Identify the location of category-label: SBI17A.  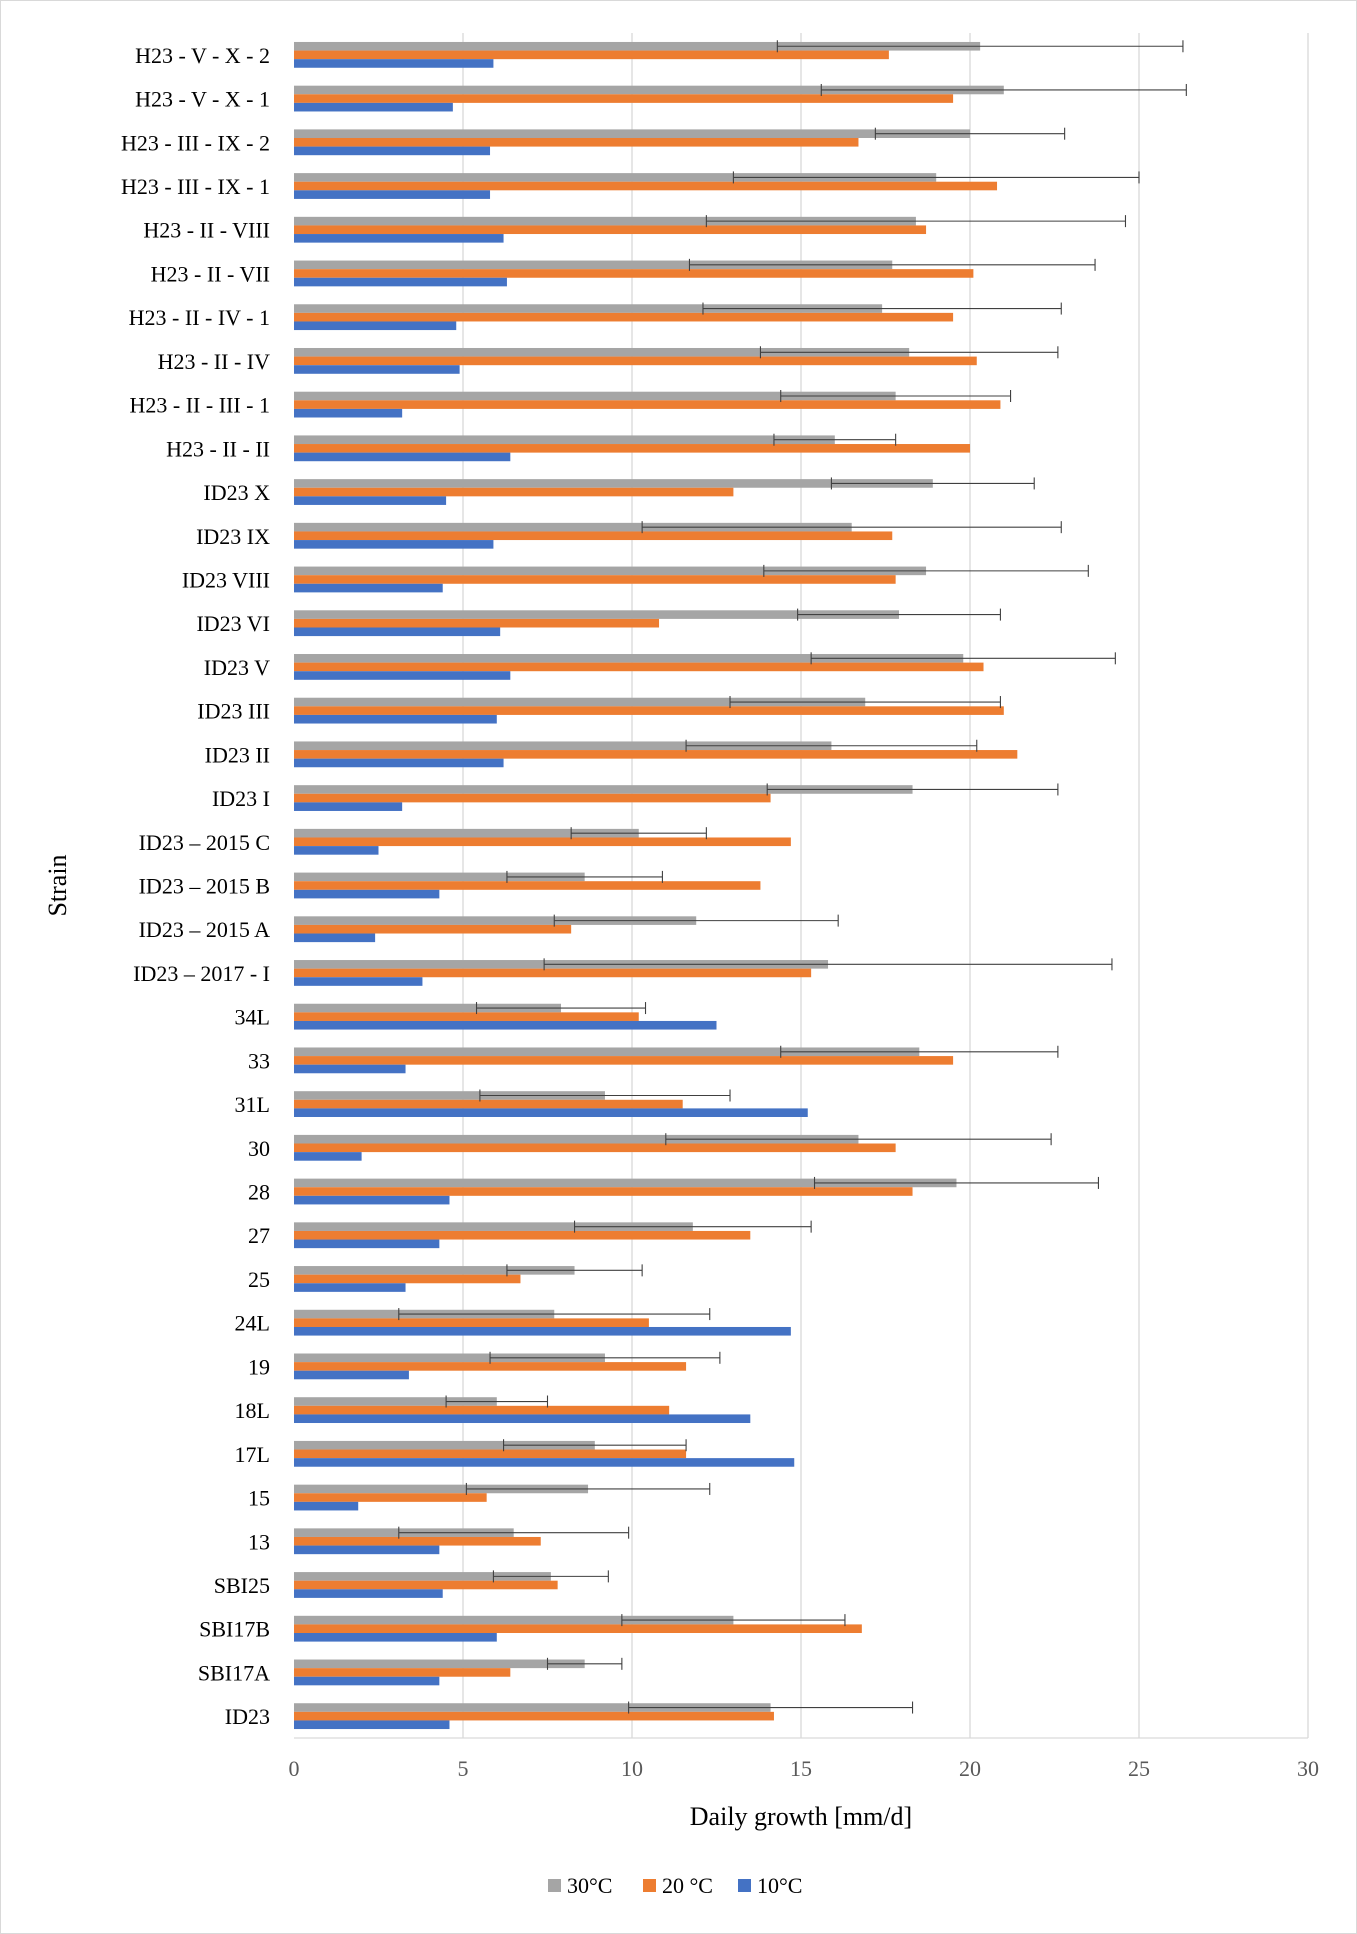
(234, 1672).